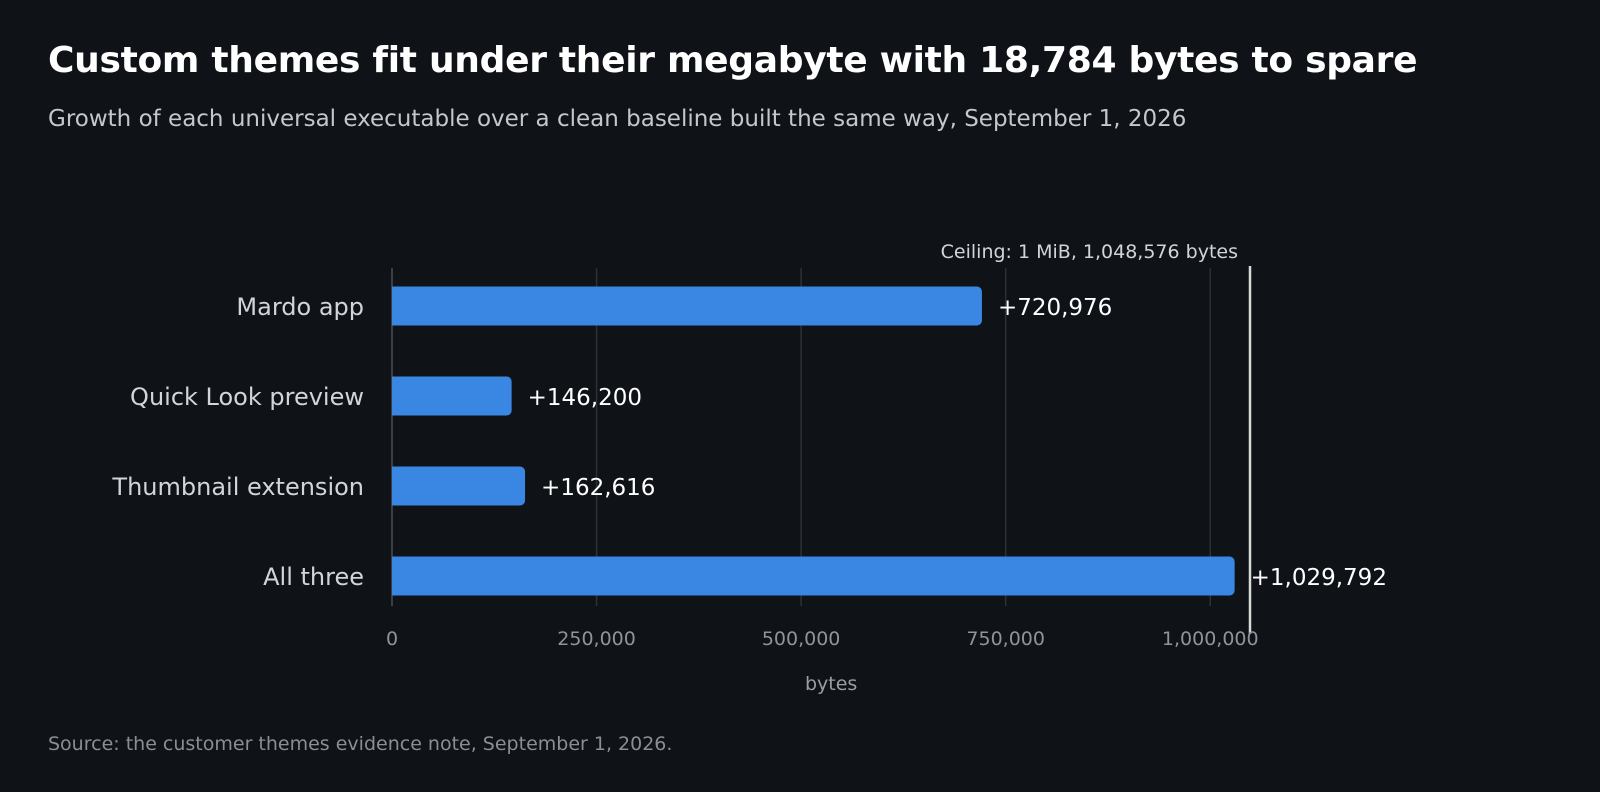 This screenshot has width=1600, height=792. What do you see at coordinates (596, 639) in the screenshot?
I see `x-tick-label: 250,000` at bounding box center [596, 639].